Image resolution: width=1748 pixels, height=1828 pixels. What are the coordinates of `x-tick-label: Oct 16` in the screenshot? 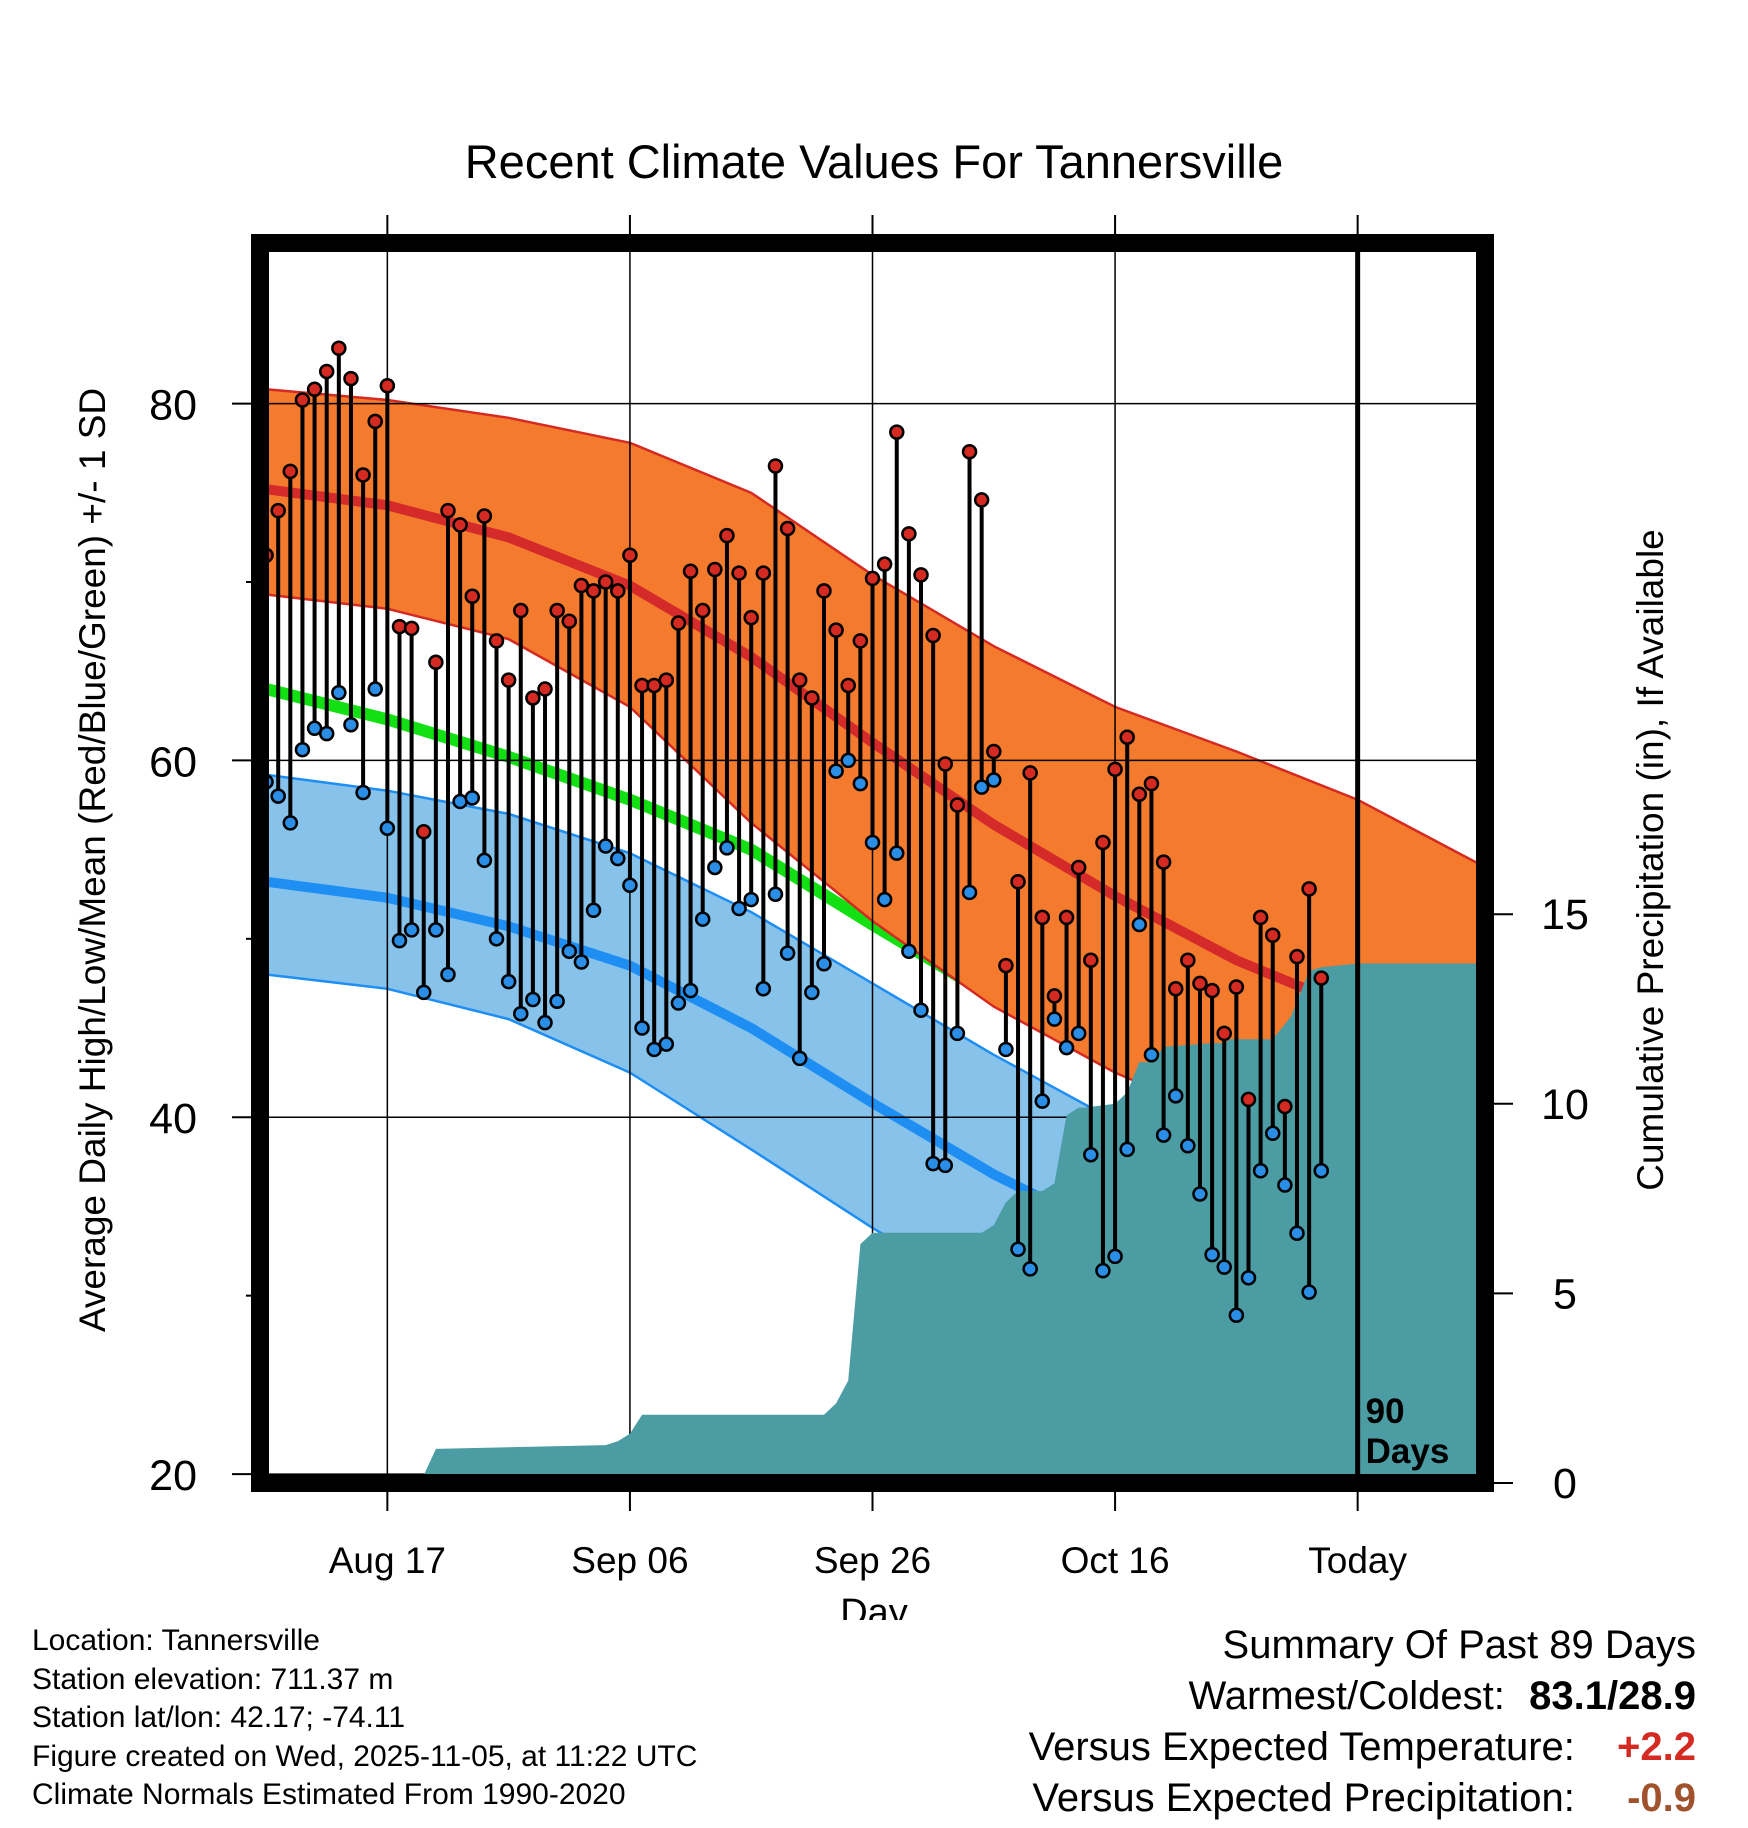 It's located at (1115, 1560).